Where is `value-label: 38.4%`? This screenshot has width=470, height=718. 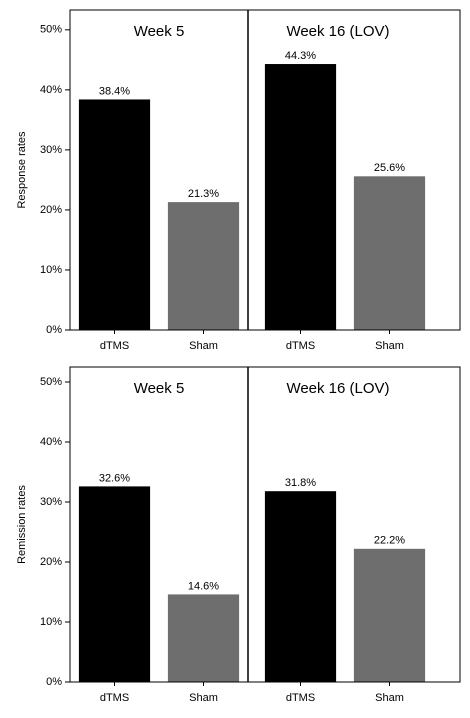
value-label: 38.4% is located at coordinates (114, 91).